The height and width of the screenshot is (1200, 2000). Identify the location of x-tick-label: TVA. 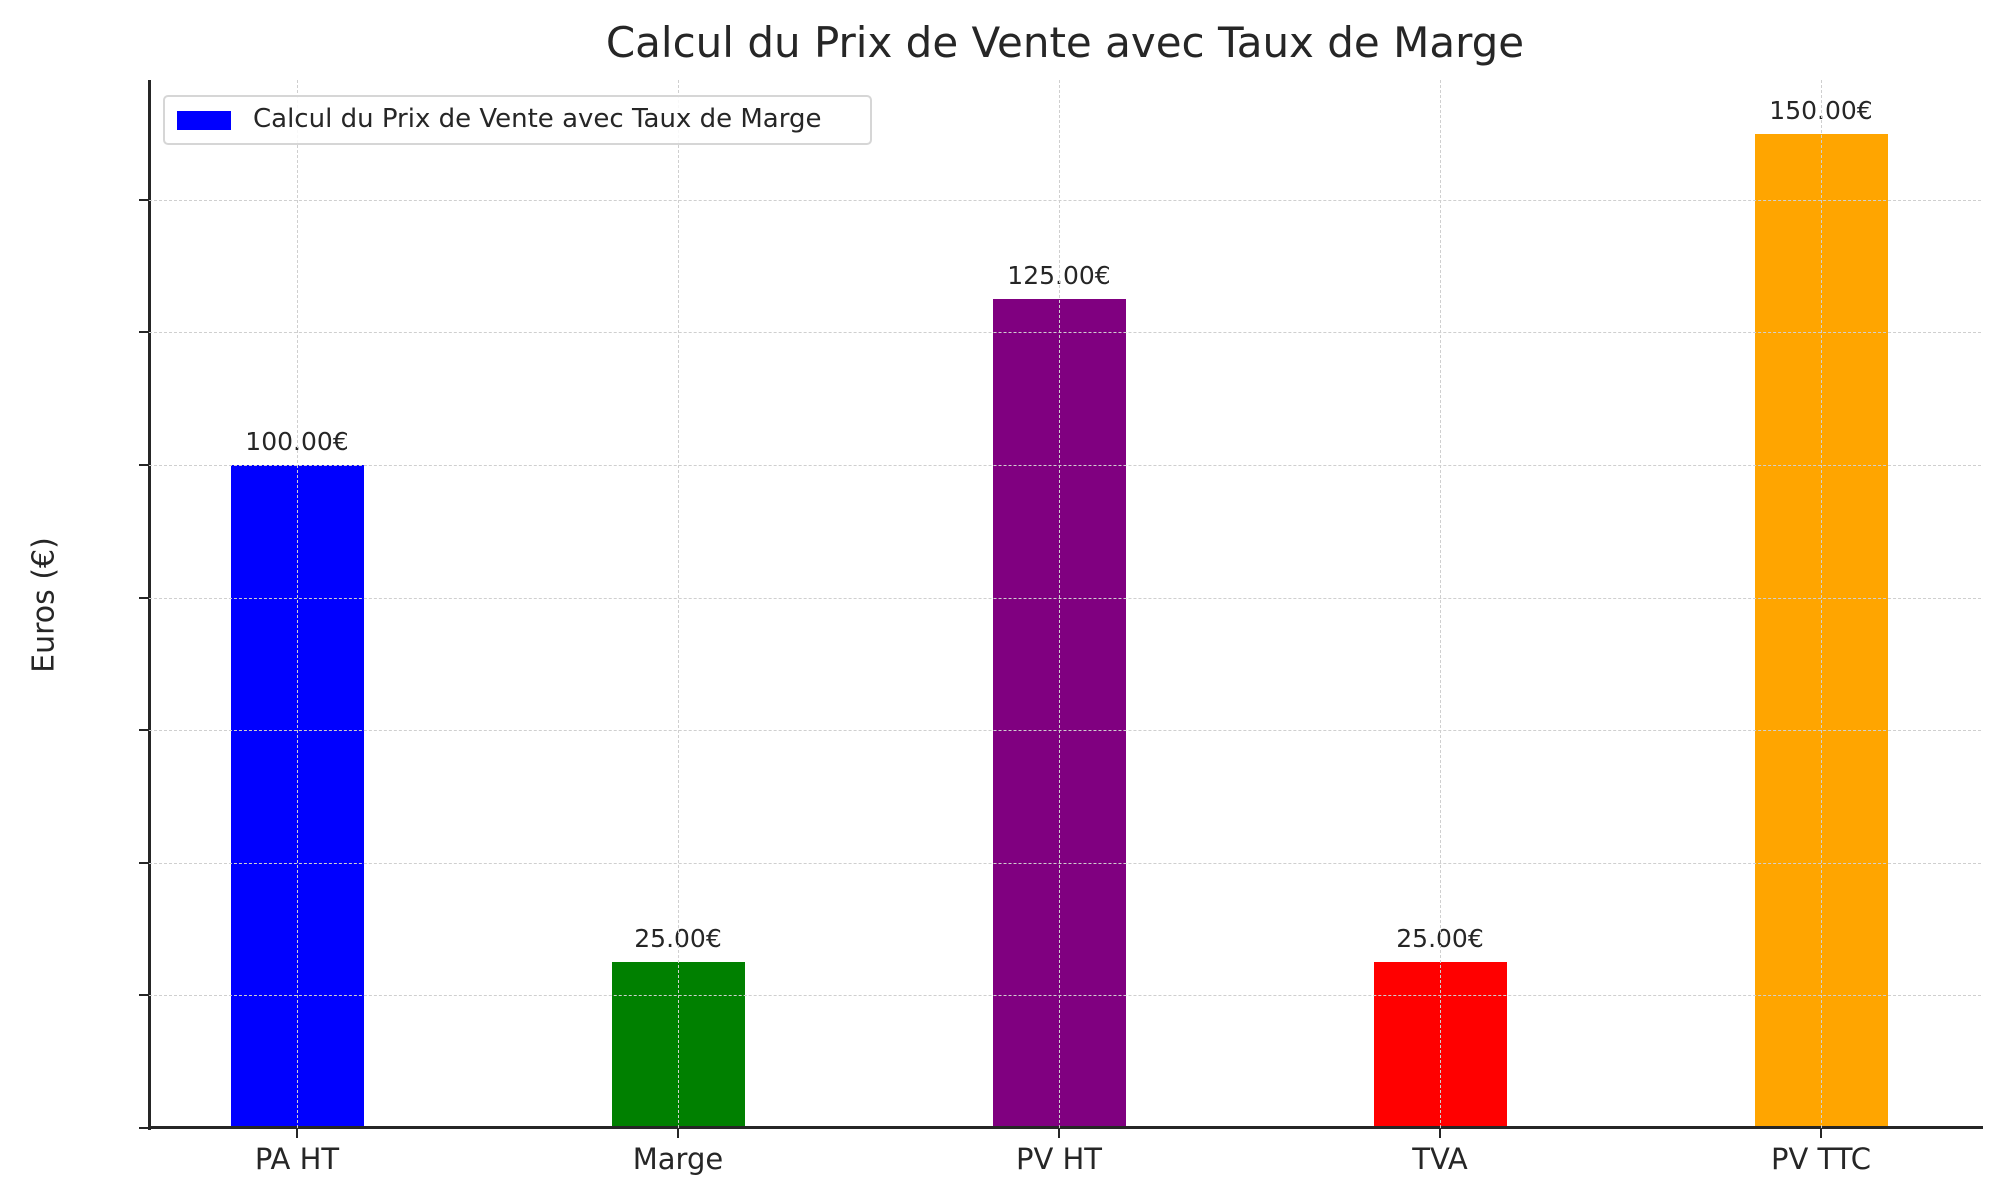
(1440, 1159).